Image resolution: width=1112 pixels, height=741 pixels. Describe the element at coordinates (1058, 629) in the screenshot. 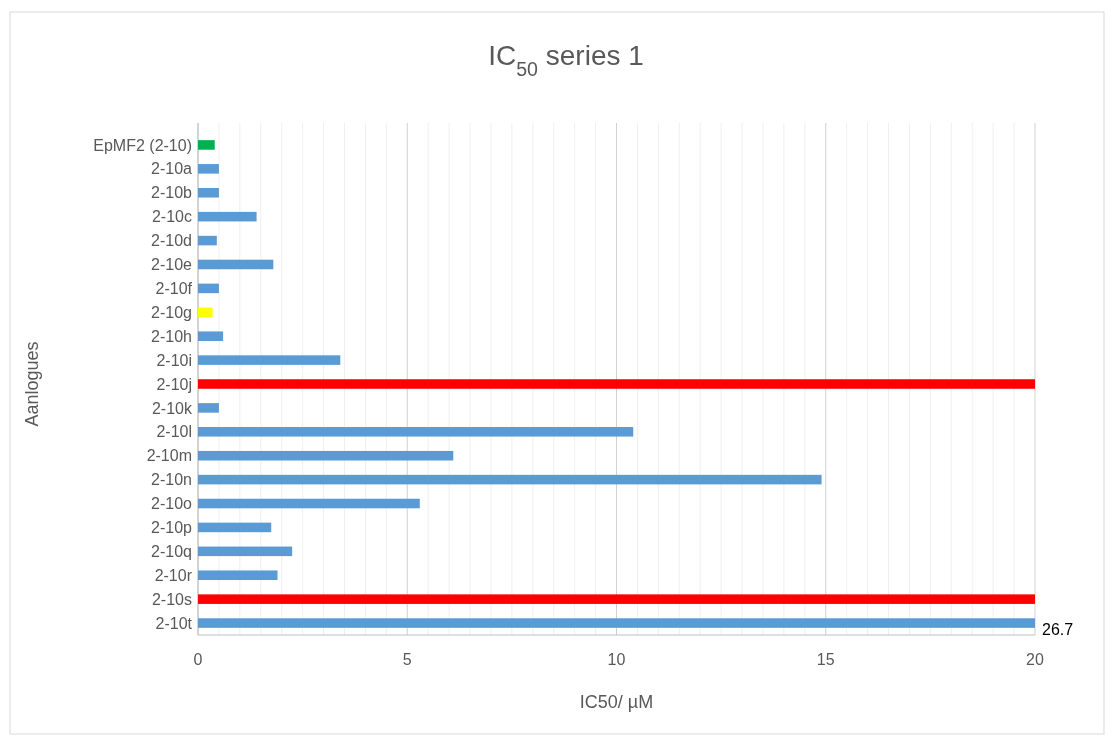

I see `annotation: 26.7` at that location.